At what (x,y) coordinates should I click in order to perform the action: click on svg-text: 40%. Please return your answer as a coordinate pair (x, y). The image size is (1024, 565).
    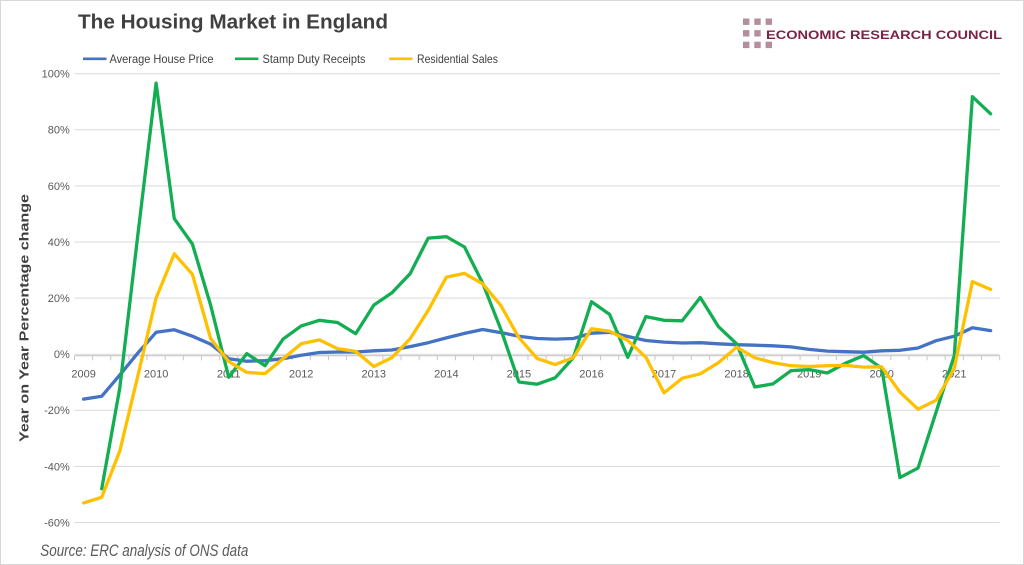
    Looking at the image, I should click on (59, 243).